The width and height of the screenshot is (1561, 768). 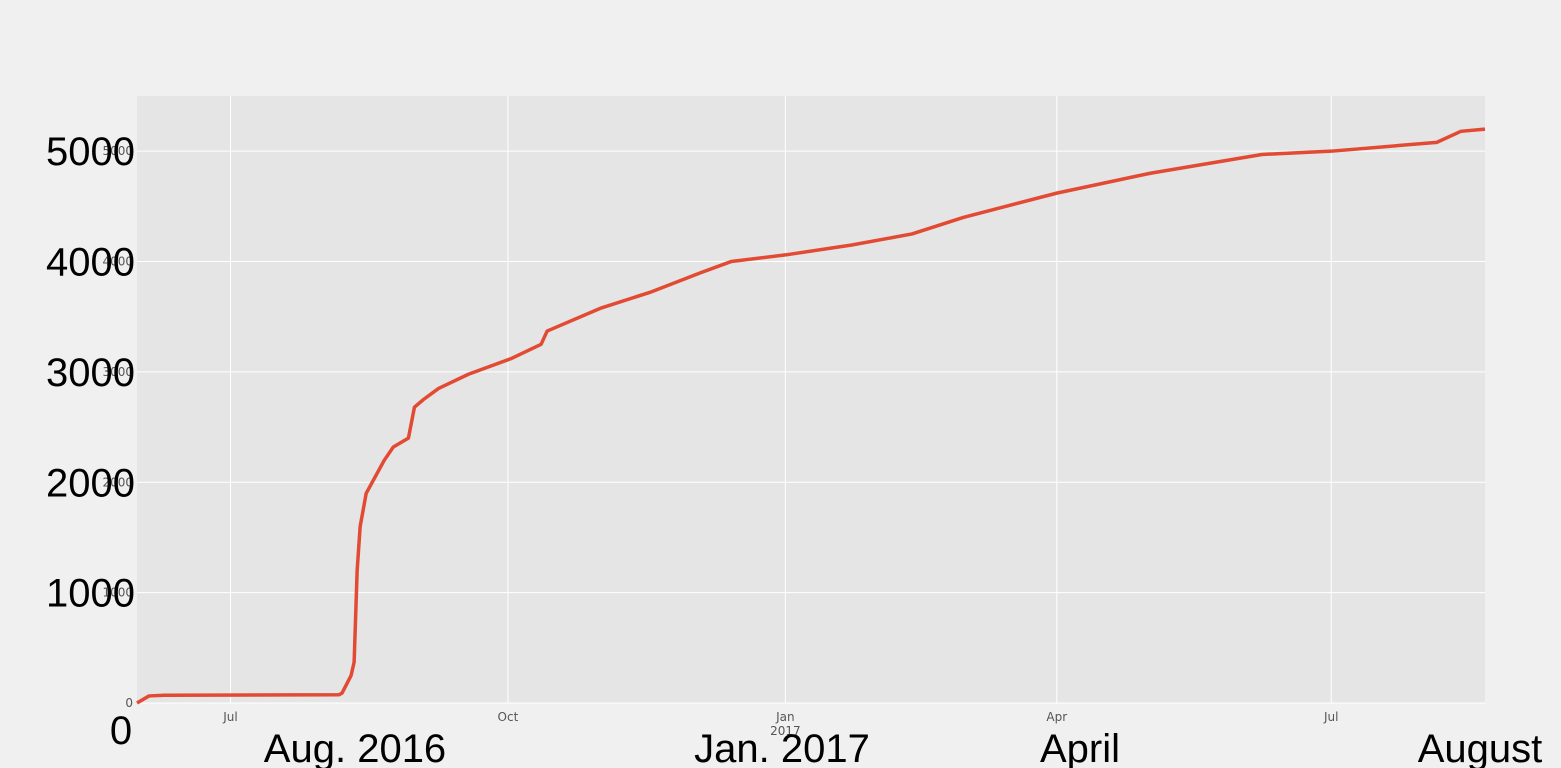 What do you see at coordinates (90, 263) in the screenshot?
I see `y-big-label: 4000` at bounding box center [90, 263].